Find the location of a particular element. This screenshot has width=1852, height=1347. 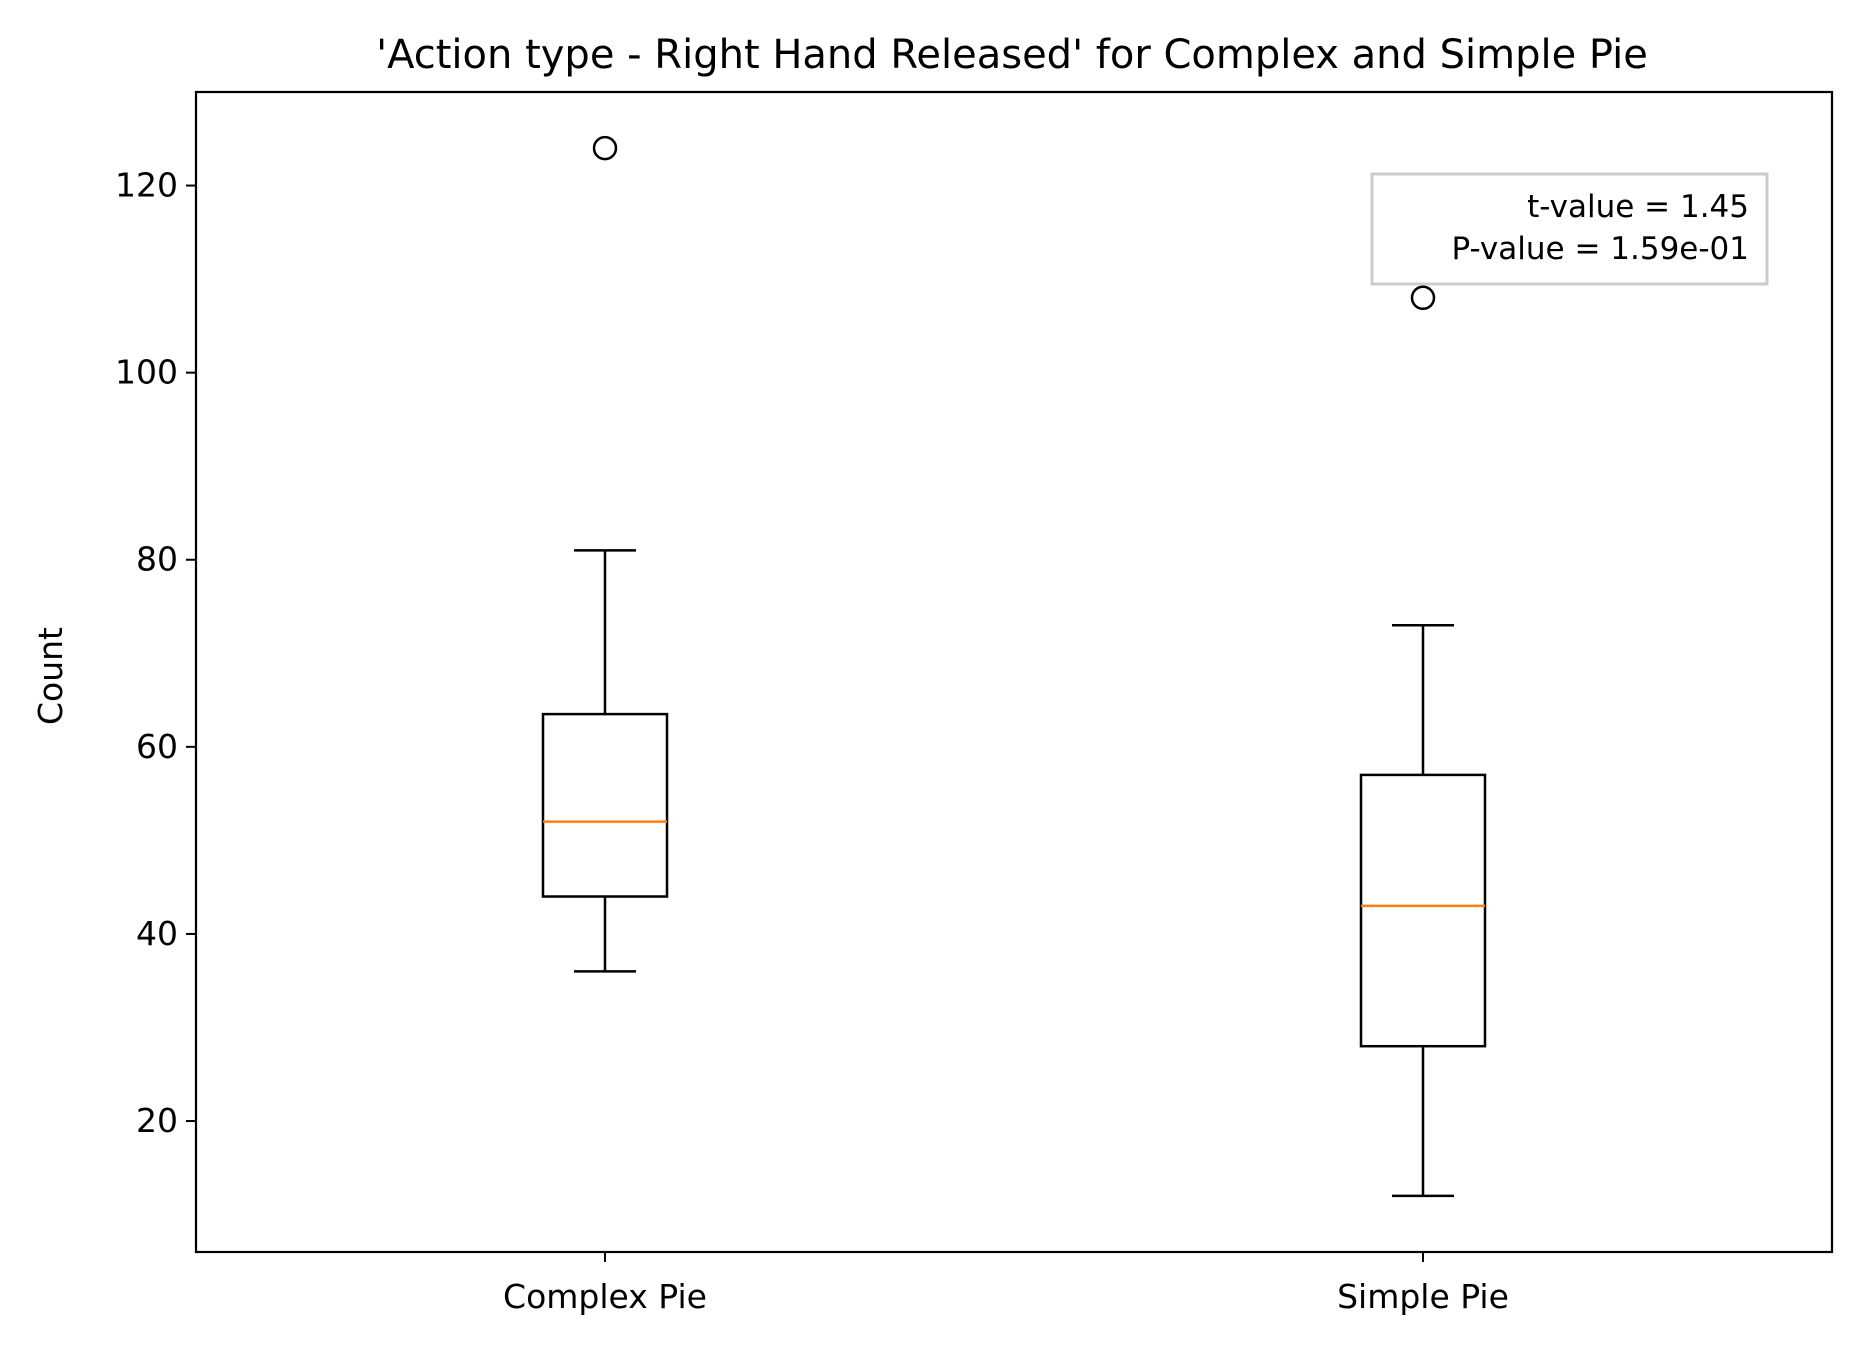

stats-annotation-frame is located at coordinates (1569, 229).